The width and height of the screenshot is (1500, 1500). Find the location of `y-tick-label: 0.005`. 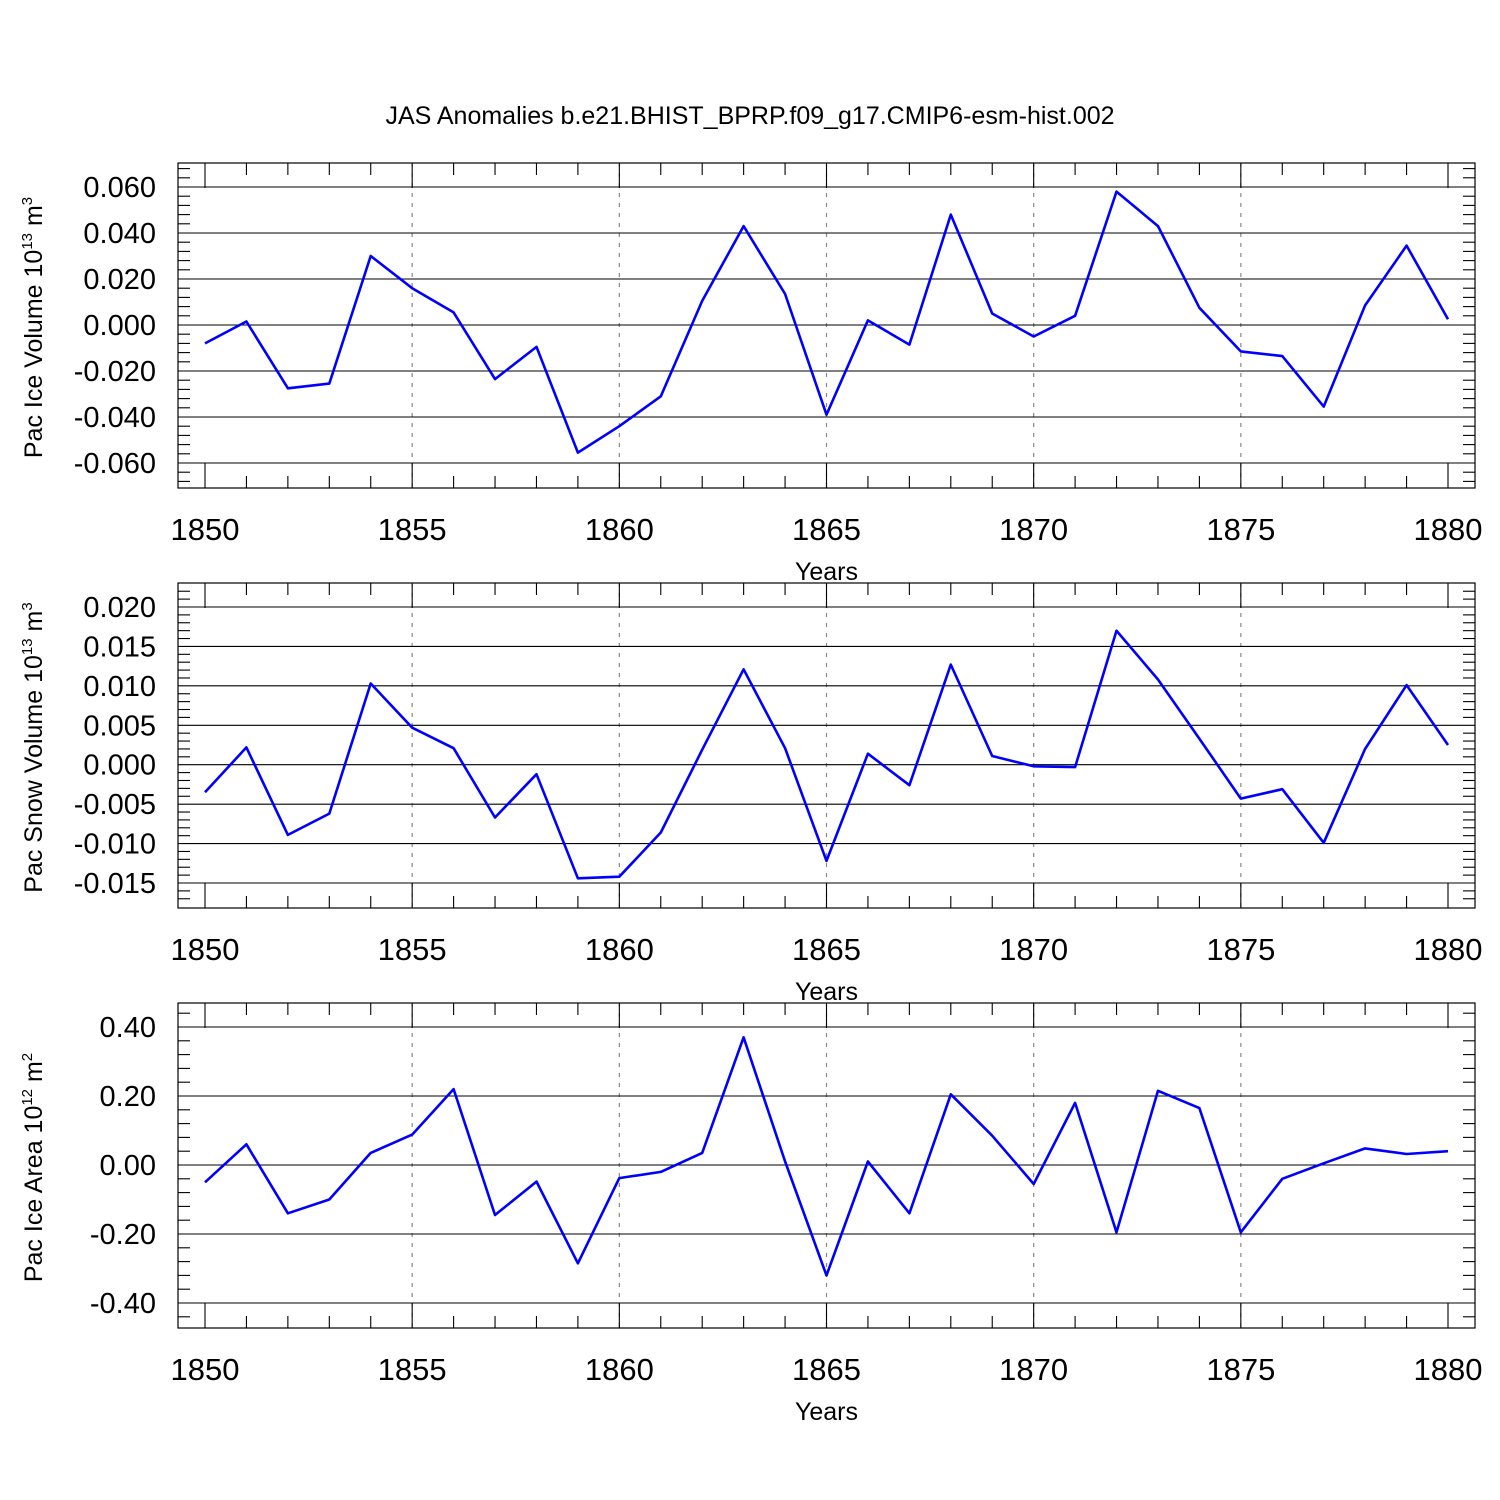

y-tick-label: 0.005 is located at coordinates (119, 726).